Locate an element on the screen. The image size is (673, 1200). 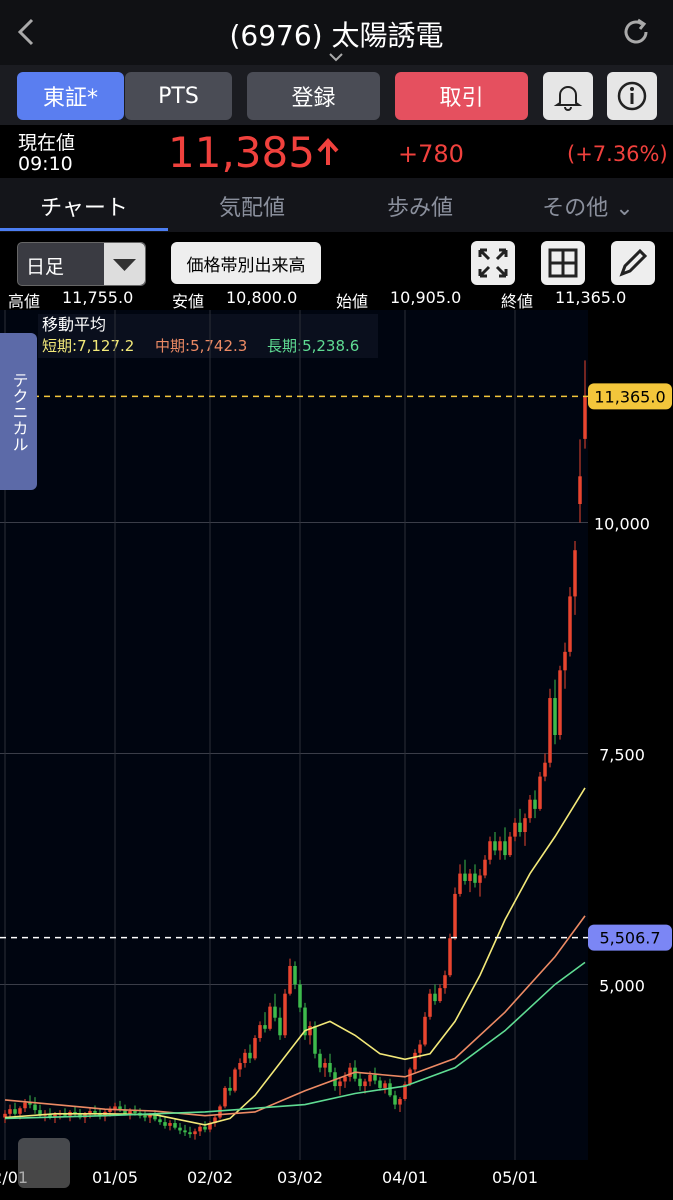
legend-name: 中期 is located at coordinates (170, 346).